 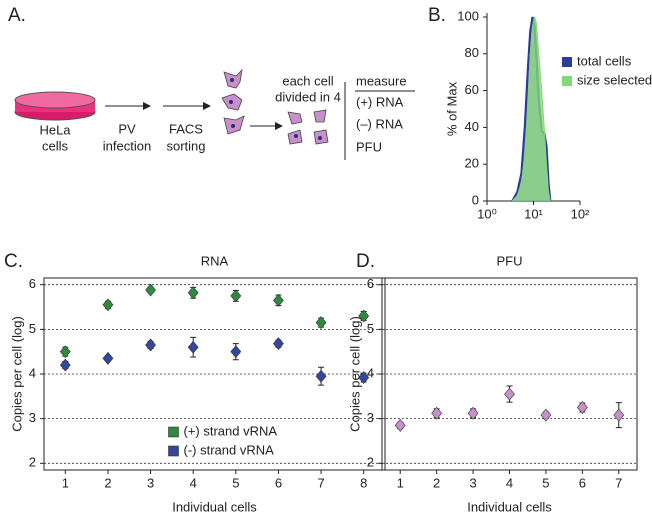 I want to click on y-axis-label: % of Max, so click(x=451, y=108).